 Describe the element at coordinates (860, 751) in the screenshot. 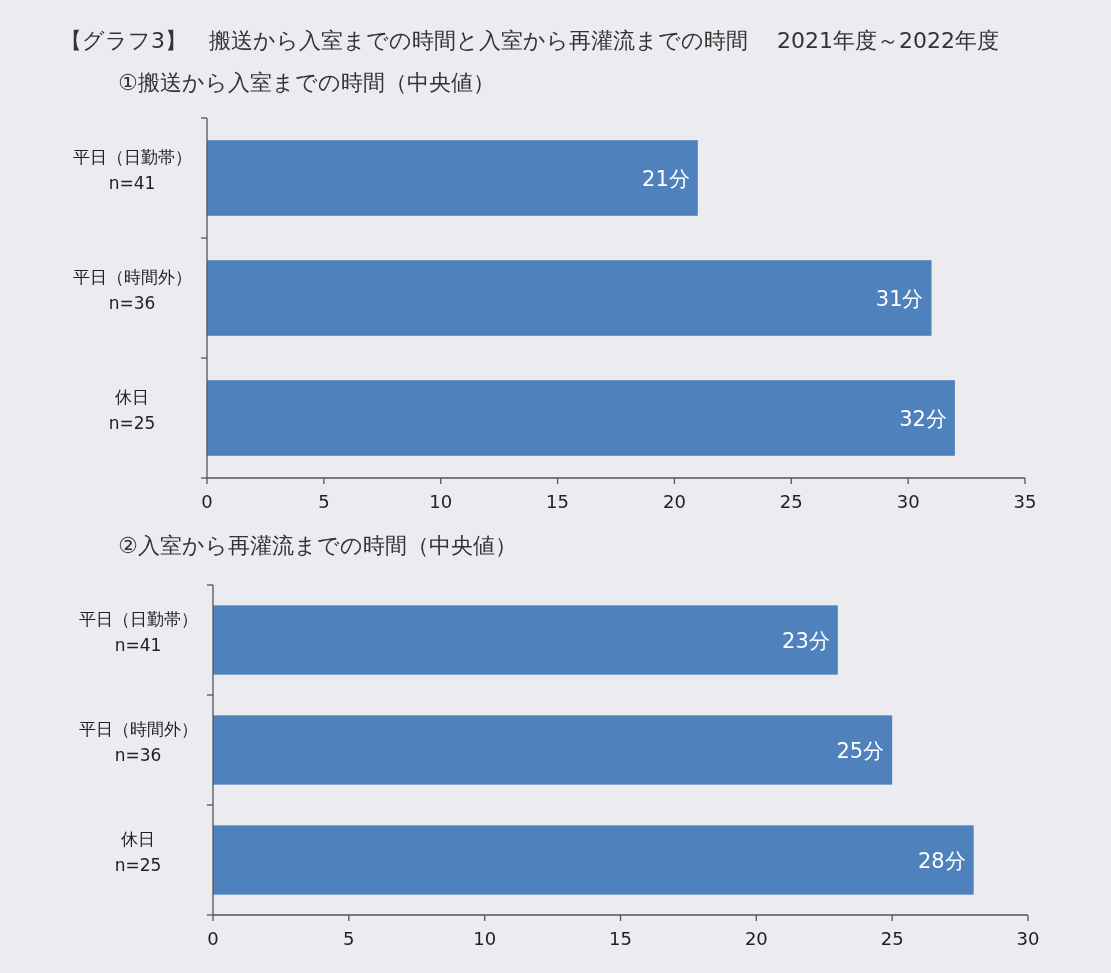

I see `data-label: 25分` at that location.